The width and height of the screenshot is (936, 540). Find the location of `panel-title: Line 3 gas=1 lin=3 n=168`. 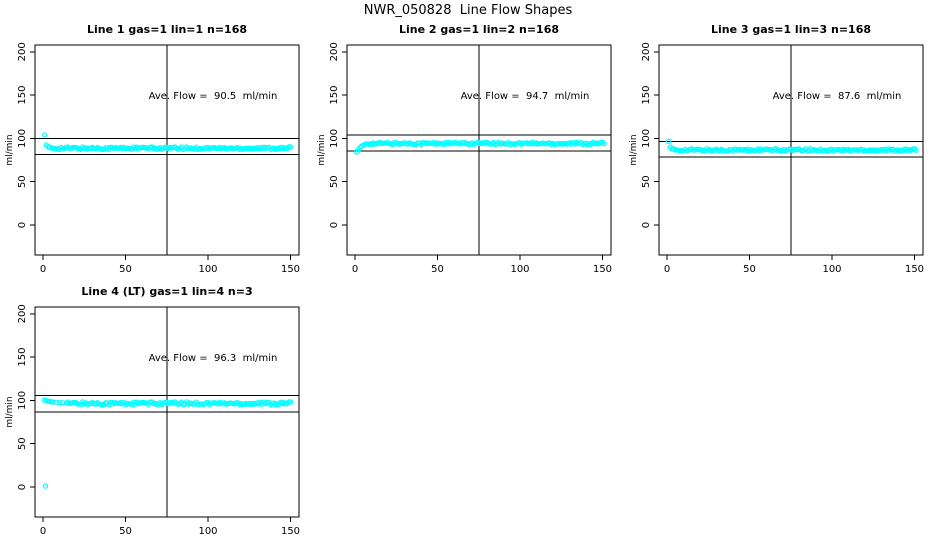

panel-title: Line 3 gas=1 lin=3 n=168 is located at coordinates (791, 29).